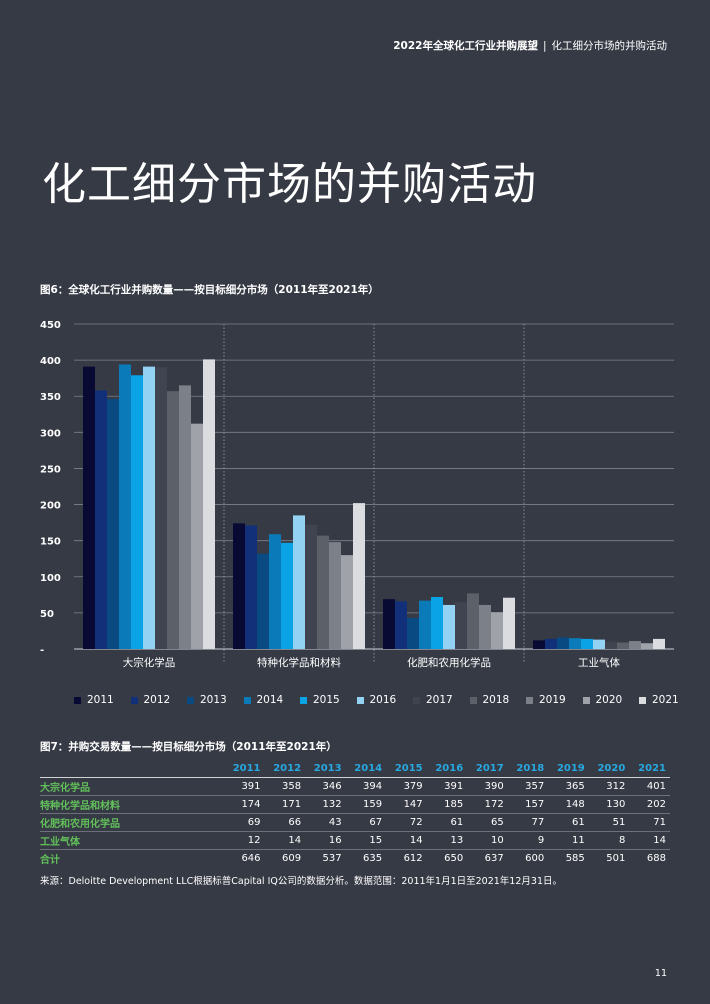 The height and width of the screenshot is (1004, 710). What do you see at coordinates (609, 769) in the screenshot?
I see `year-header: 2020` at bounding box center [609, 769].